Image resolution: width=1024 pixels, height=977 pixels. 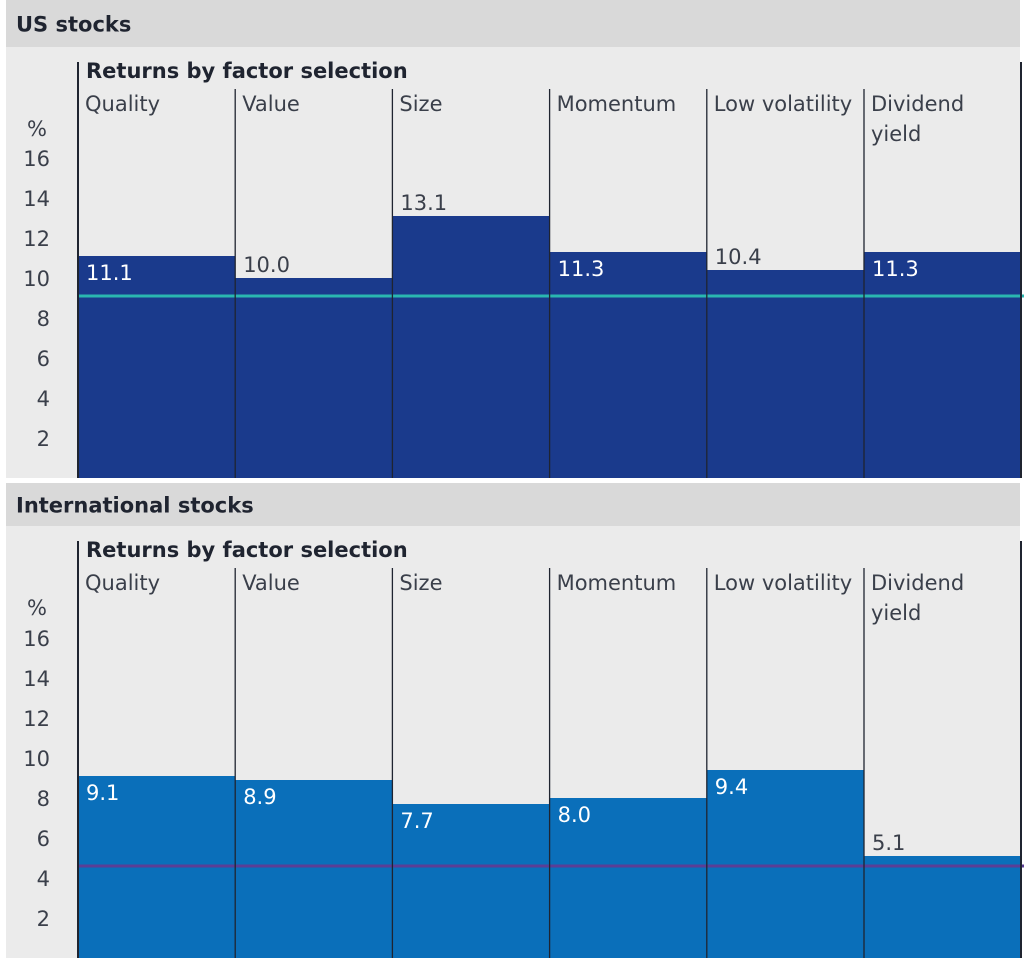 What do you see at coordinates (423, 203) in the screenshot?
I see `value-label: 13.1` at bounding box center [423, 203].